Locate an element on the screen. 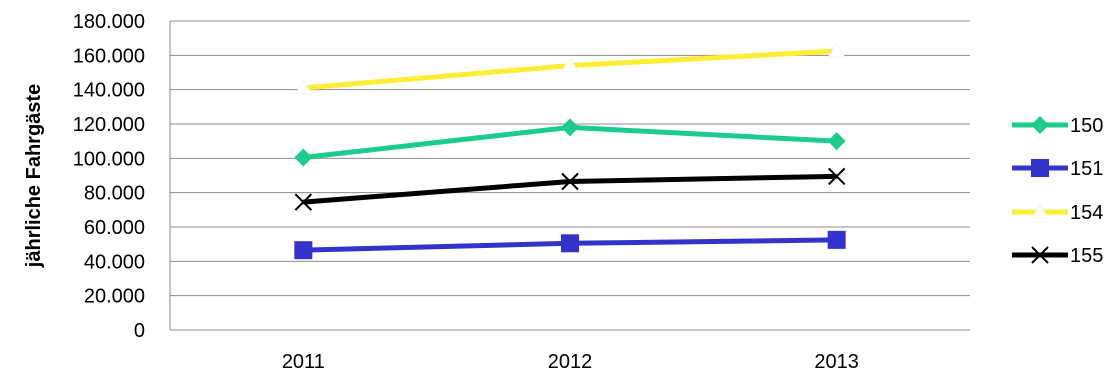  legend-item-155: 155 is located at coordinates (1057, 256).